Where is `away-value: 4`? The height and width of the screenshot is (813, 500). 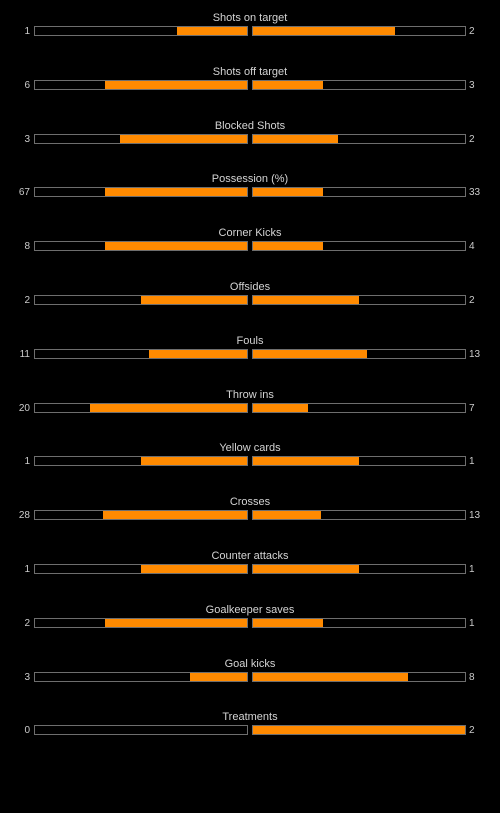 away-value: 4 is located at coordinates (472, 247).